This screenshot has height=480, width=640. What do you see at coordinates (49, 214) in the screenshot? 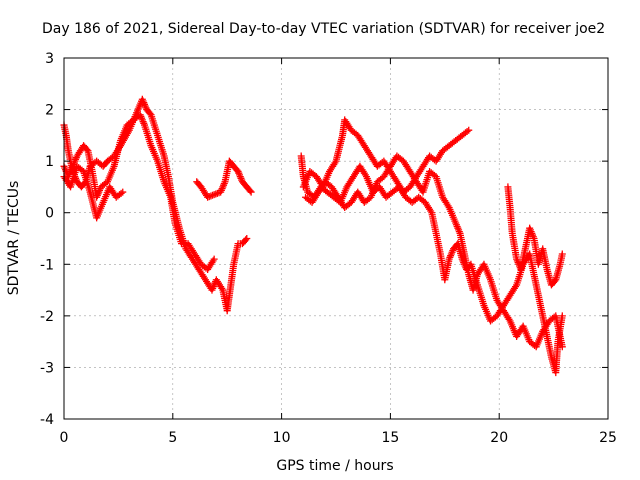
I see `y-tick-label: 0` at bounding box center [49, 214].